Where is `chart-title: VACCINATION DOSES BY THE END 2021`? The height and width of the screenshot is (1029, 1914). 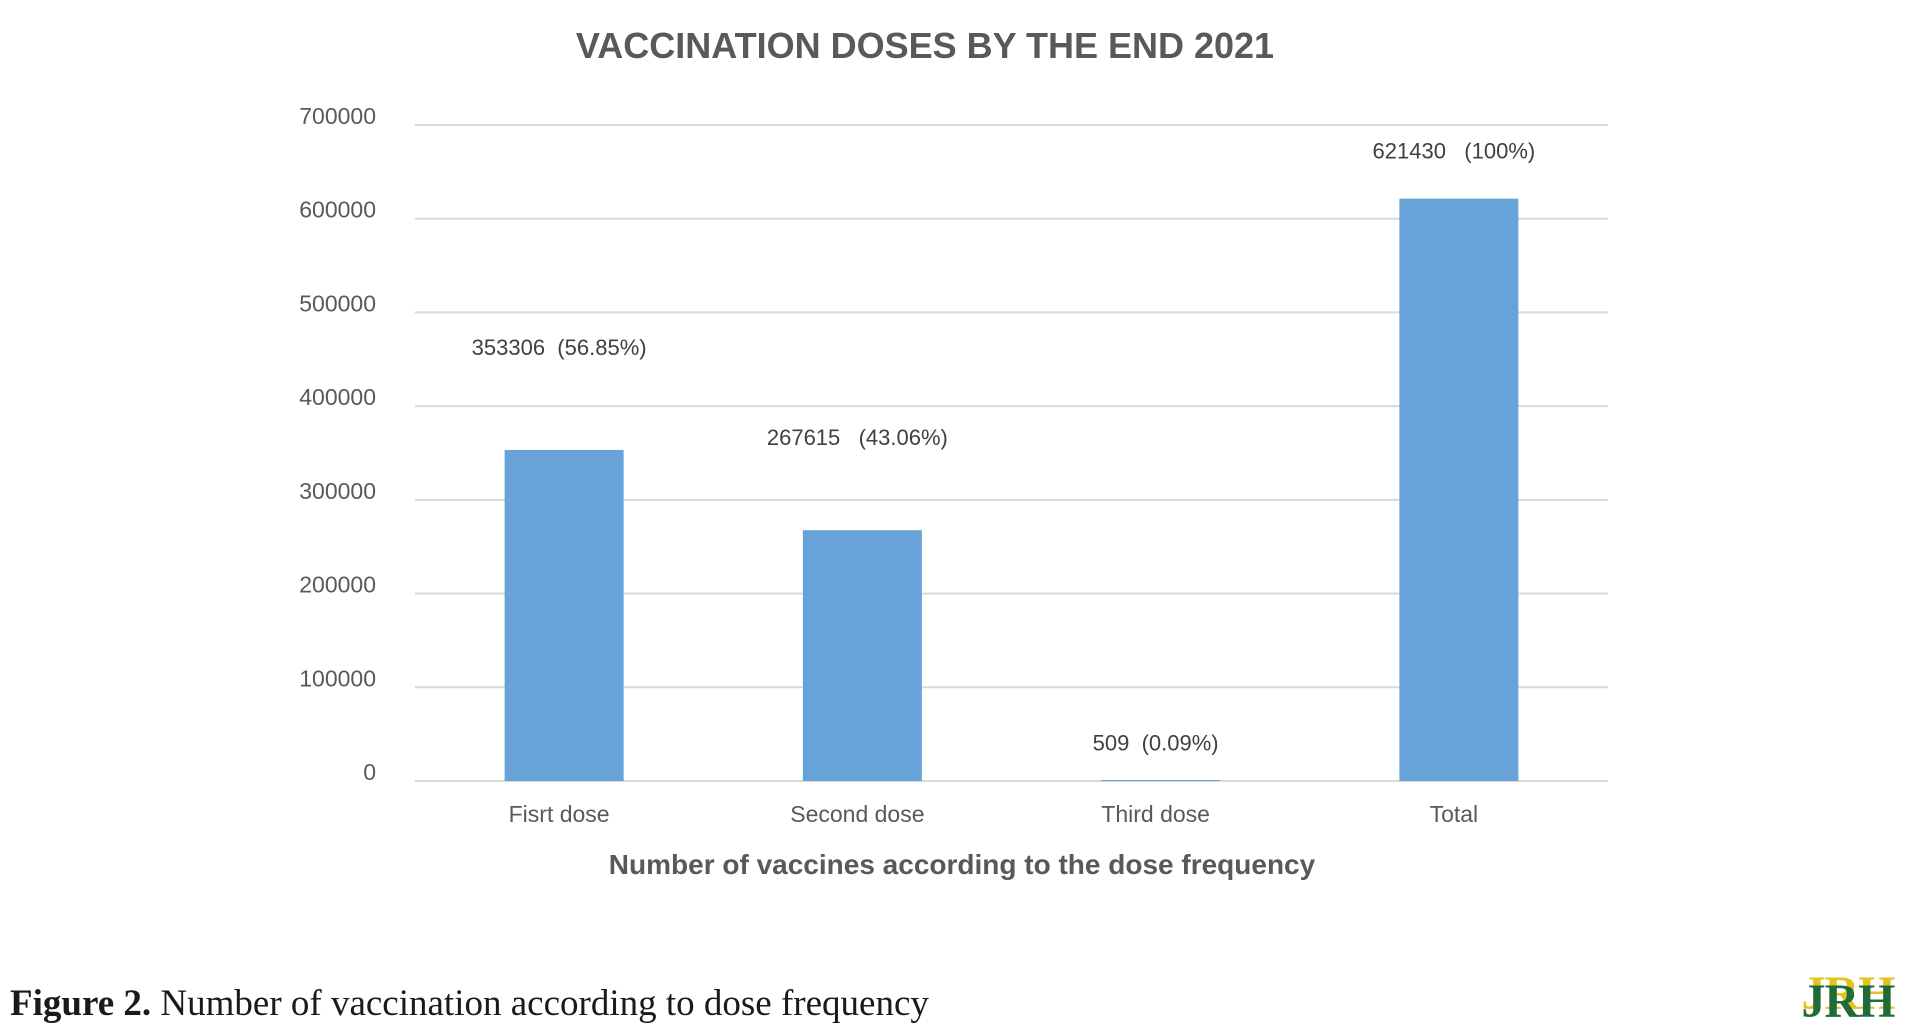 chart-title: VACCINATION DOSES BY THE END 2021 is located at coordinates (925, 45).